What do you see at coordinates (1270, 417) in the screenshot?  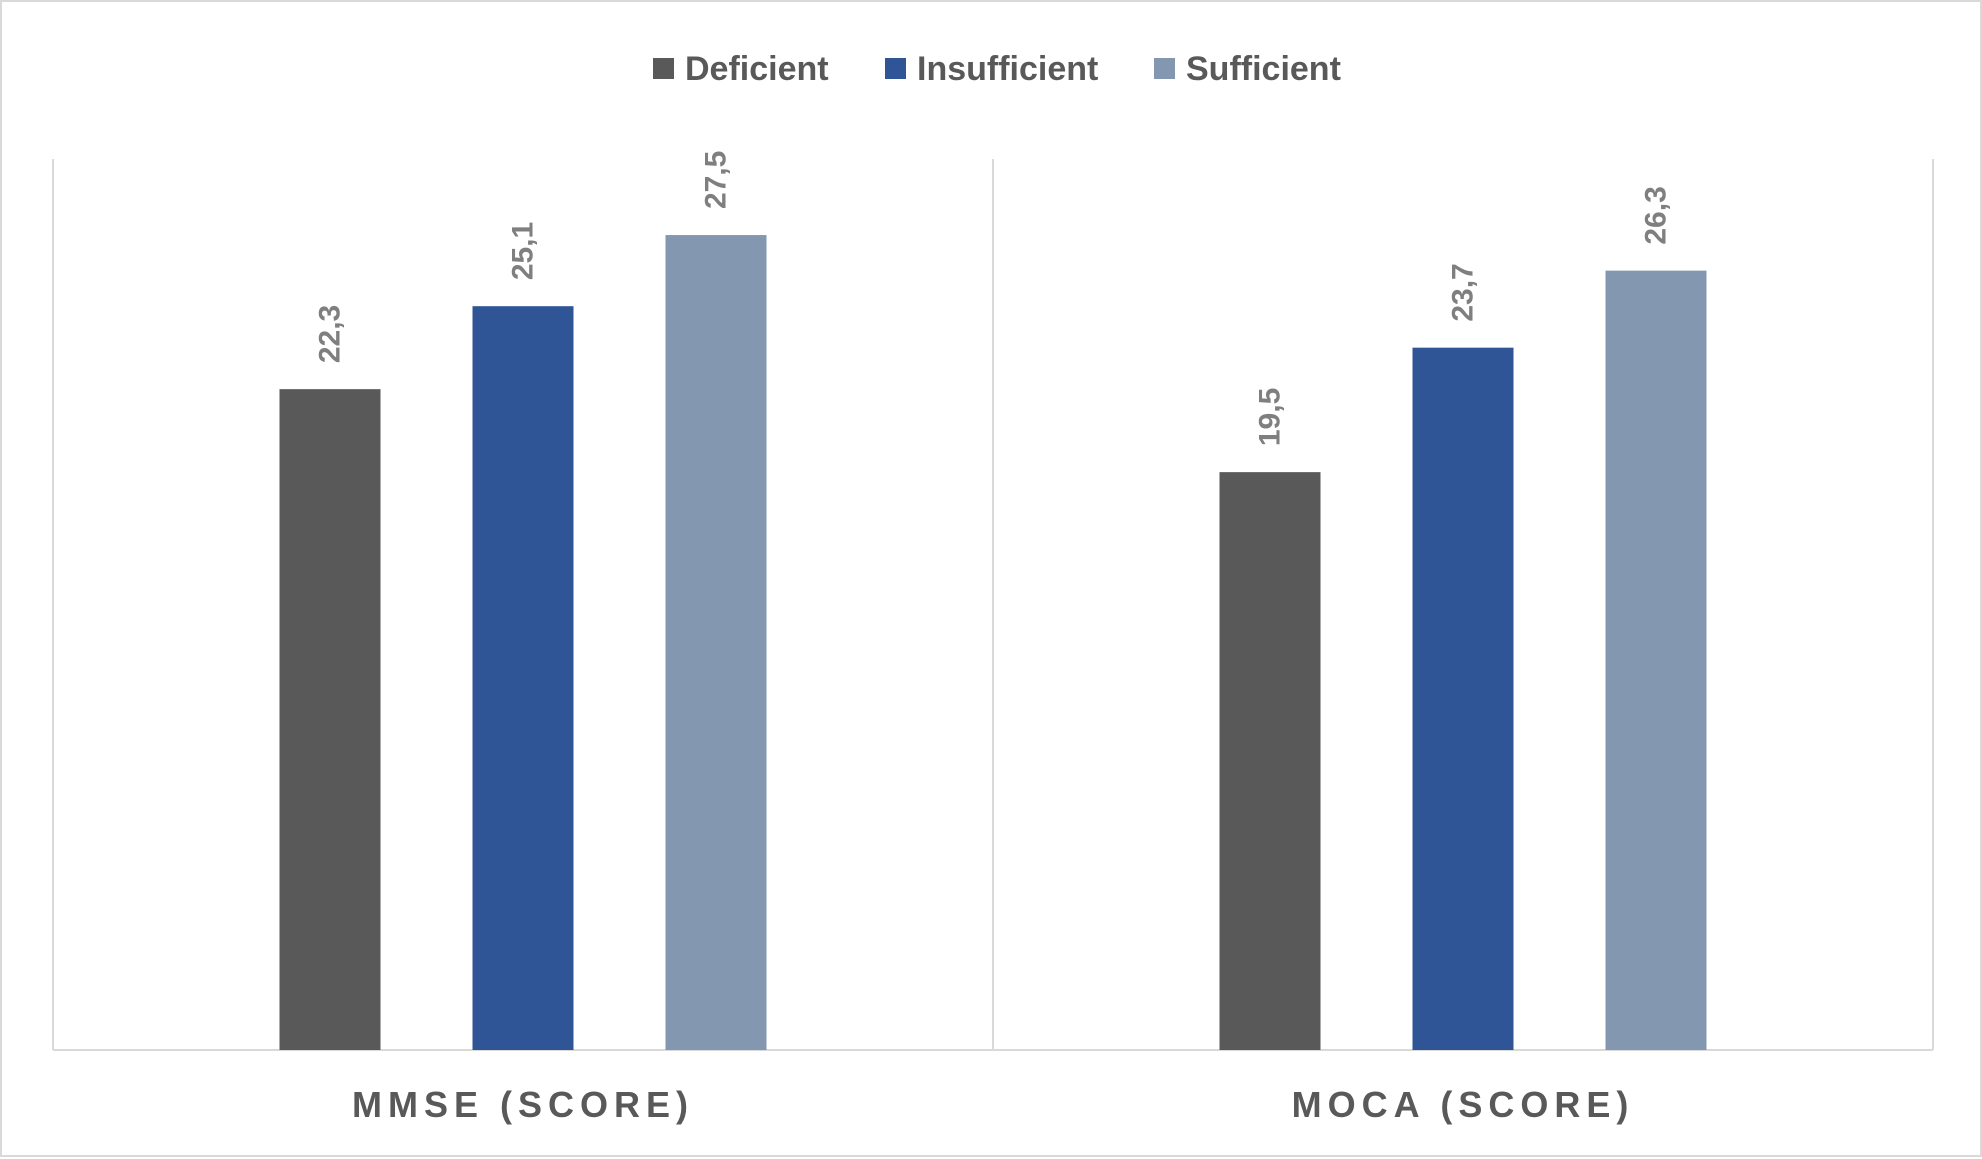 I see `data-label-deficient-moca: 19,5` at bounding box center [1270, 417].